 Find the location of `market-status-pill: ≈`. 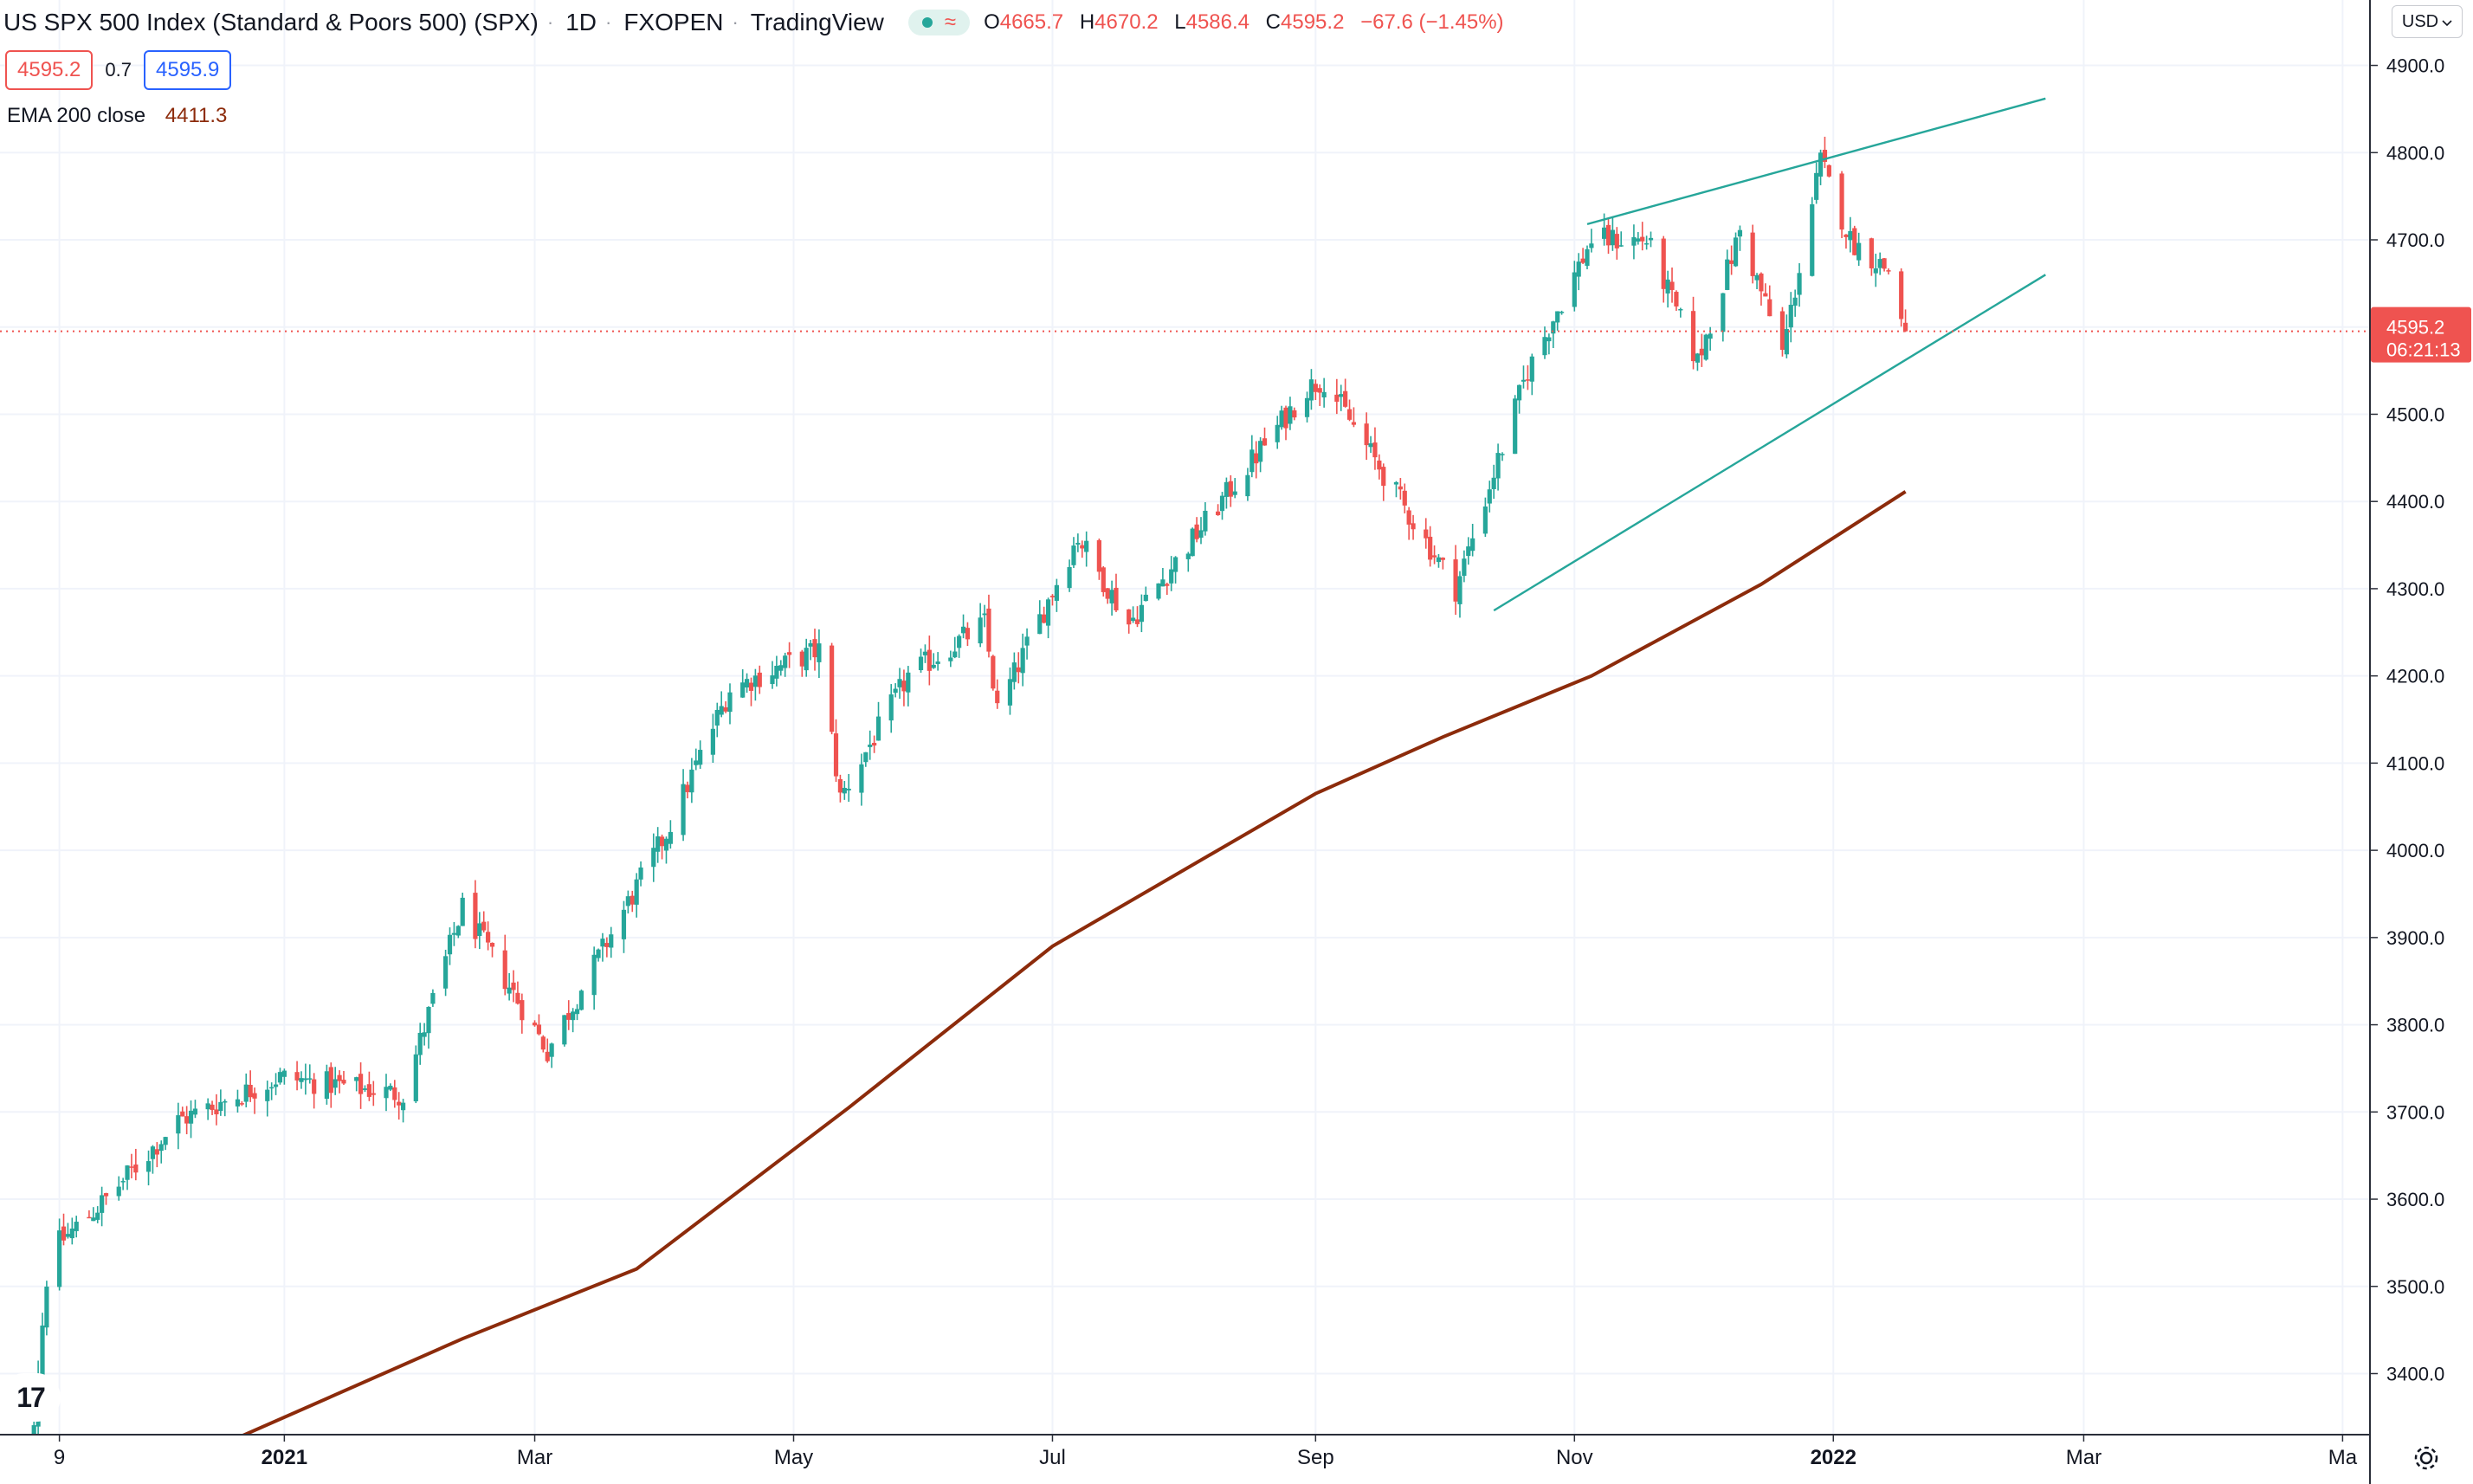

market-status-pill: ≈ is located at coordinates (939, 22).